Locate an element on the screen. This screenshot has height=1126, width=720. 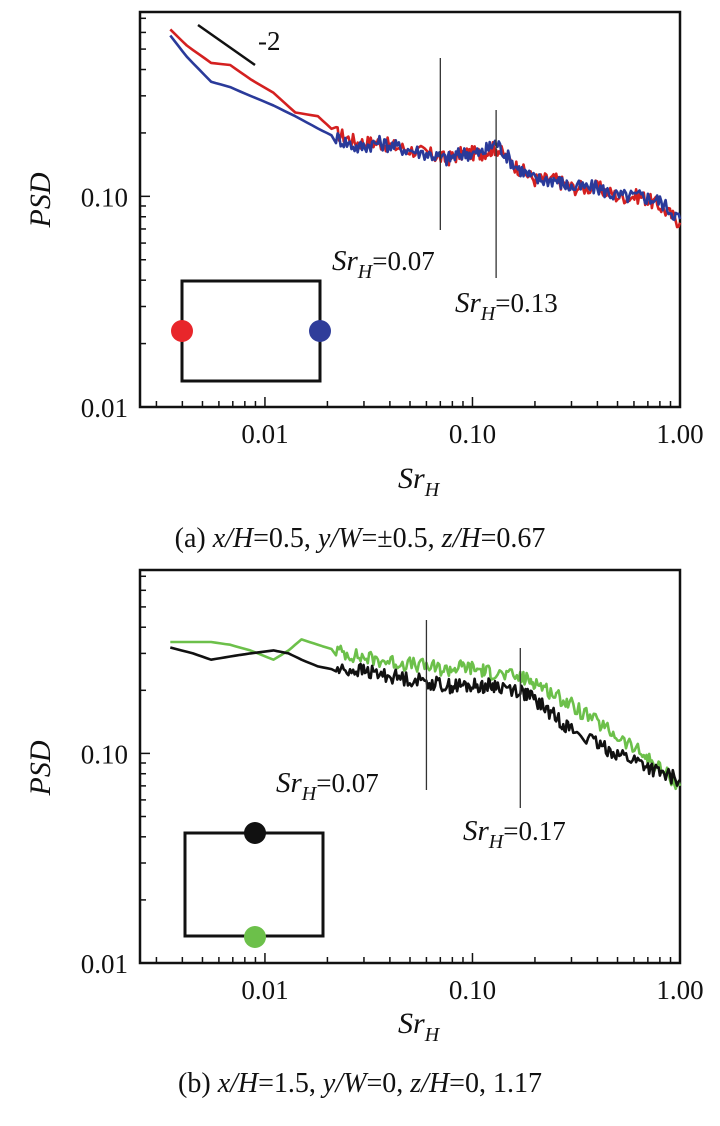
caption-part: =0.5, is located at coordinates (285, 538).